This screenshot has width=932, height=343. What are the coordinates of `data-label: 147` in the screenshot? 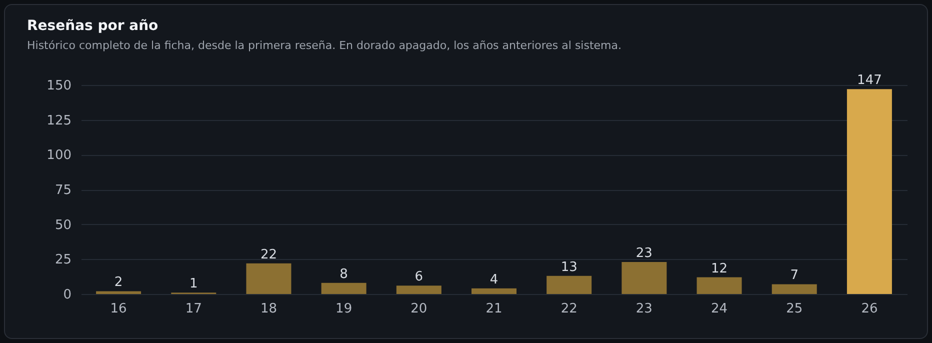 It's located at (869, 80).